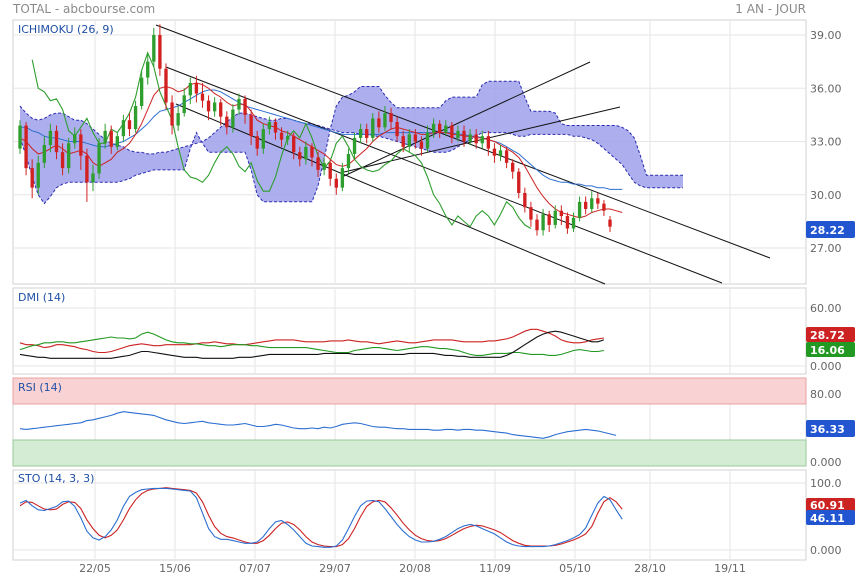  Describe the element at coordinates (56, 478) in the screenshot. I see `sto-title: STO (14, 3, 3)` at that location.